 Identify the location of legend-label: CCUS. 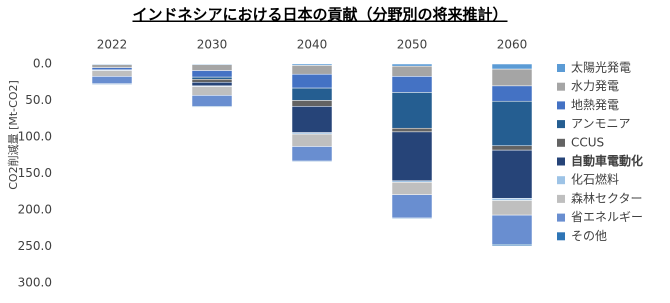
(587, 142).